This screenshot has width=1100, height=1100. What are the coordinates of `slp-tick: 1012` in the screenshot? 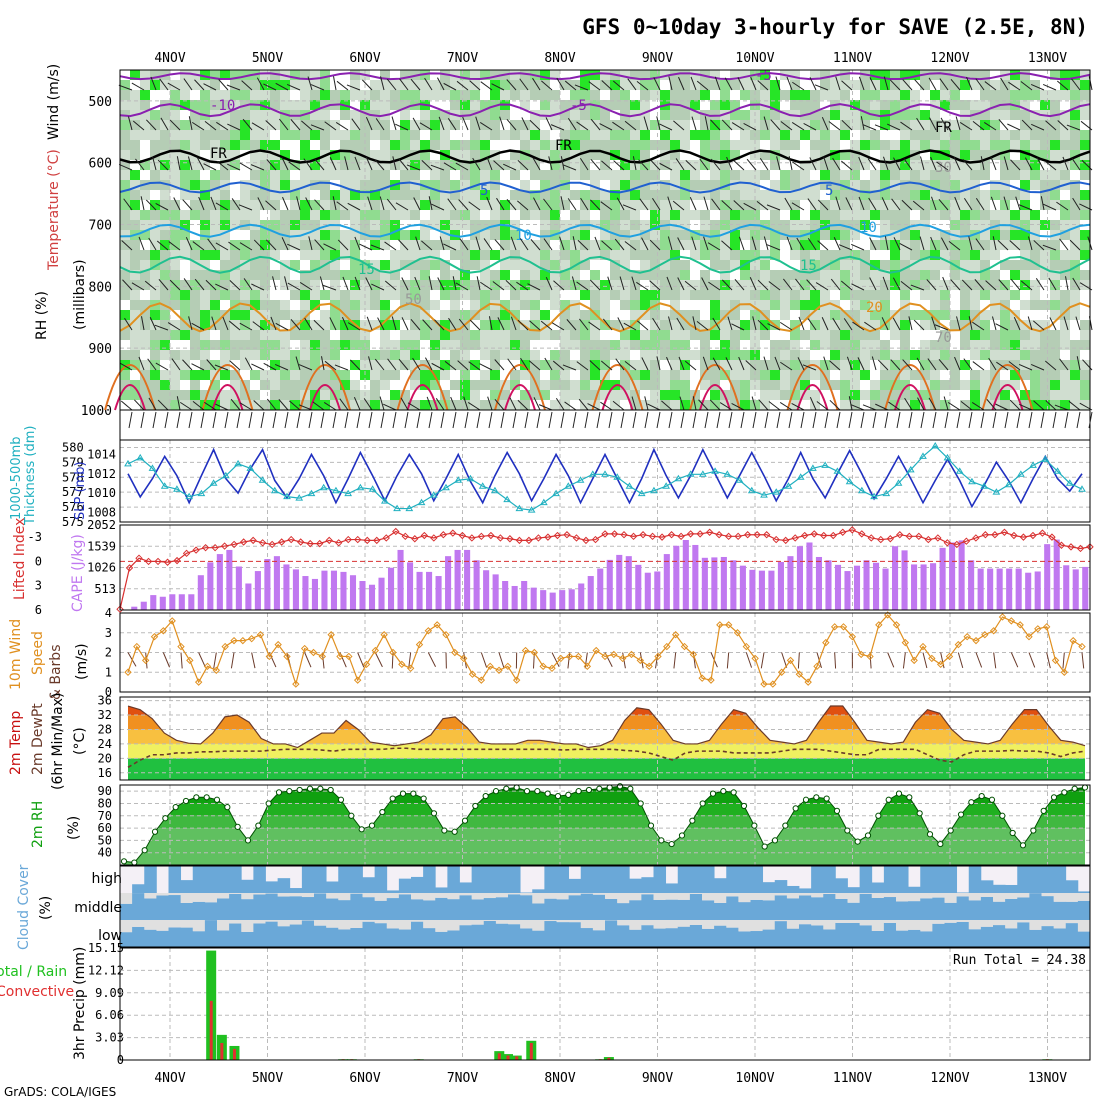 It's located at (101, 474).